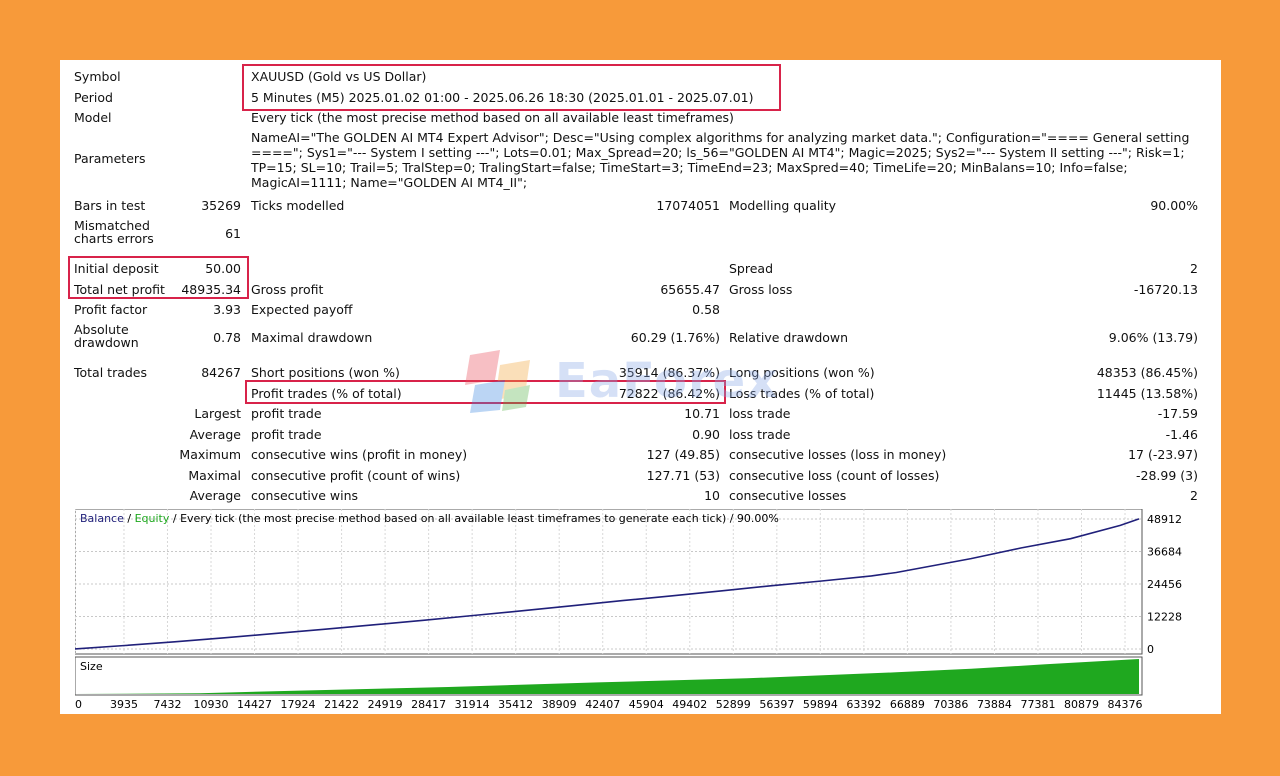 The image size is (1280, 776). What do you see at coordinates (215, 495) in the screenshot?
I see `average-consecutive-label: Average` at bounding box center [215, 495].